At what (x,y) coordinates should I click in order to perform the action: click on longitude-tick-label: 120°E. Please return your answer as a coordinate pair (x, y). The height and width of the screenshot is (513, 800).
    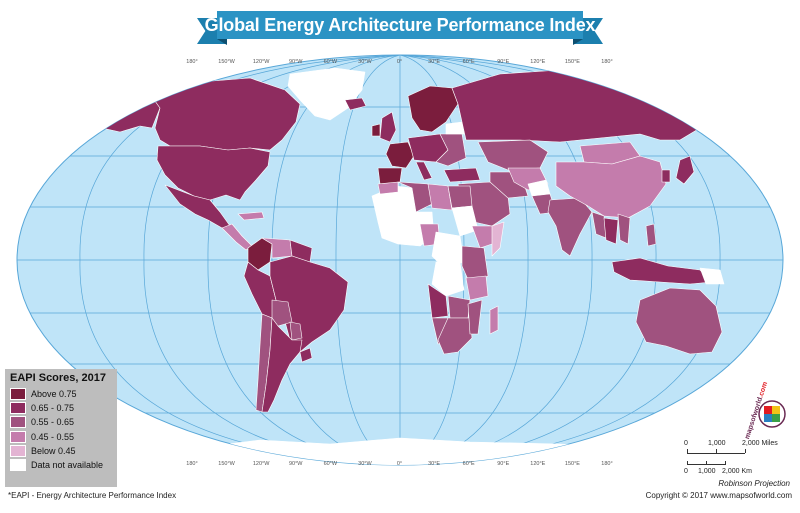
    Looking at the image, I should click on (537, 62).